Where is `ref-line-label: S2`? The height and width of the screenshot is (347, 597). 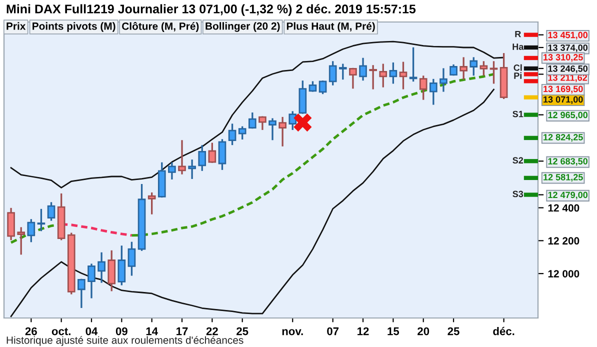 ref-line-label: S2 is located at coordinates (518, 160).